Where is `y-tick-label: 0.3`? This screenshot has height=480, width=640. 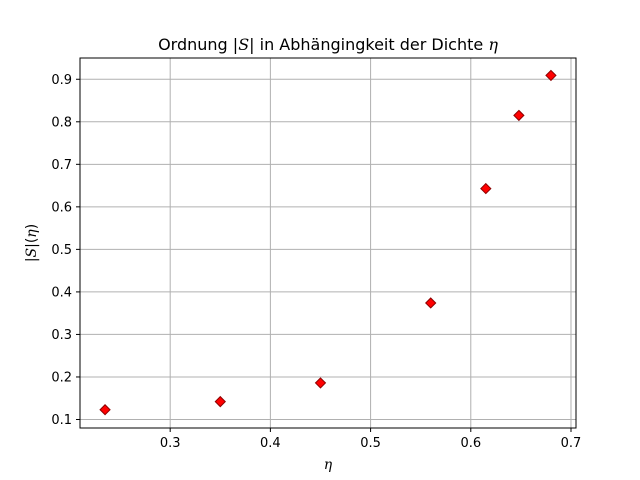 y-tick-label: 0.3 is located at coordinates (61, 335).